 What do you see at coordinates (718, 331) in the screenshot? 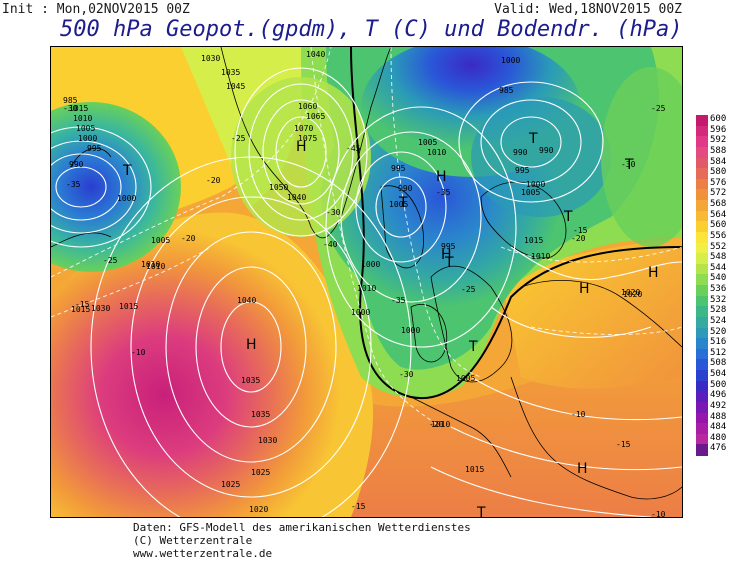
I see `legend-label: 520` at bounding box center [718, 331].